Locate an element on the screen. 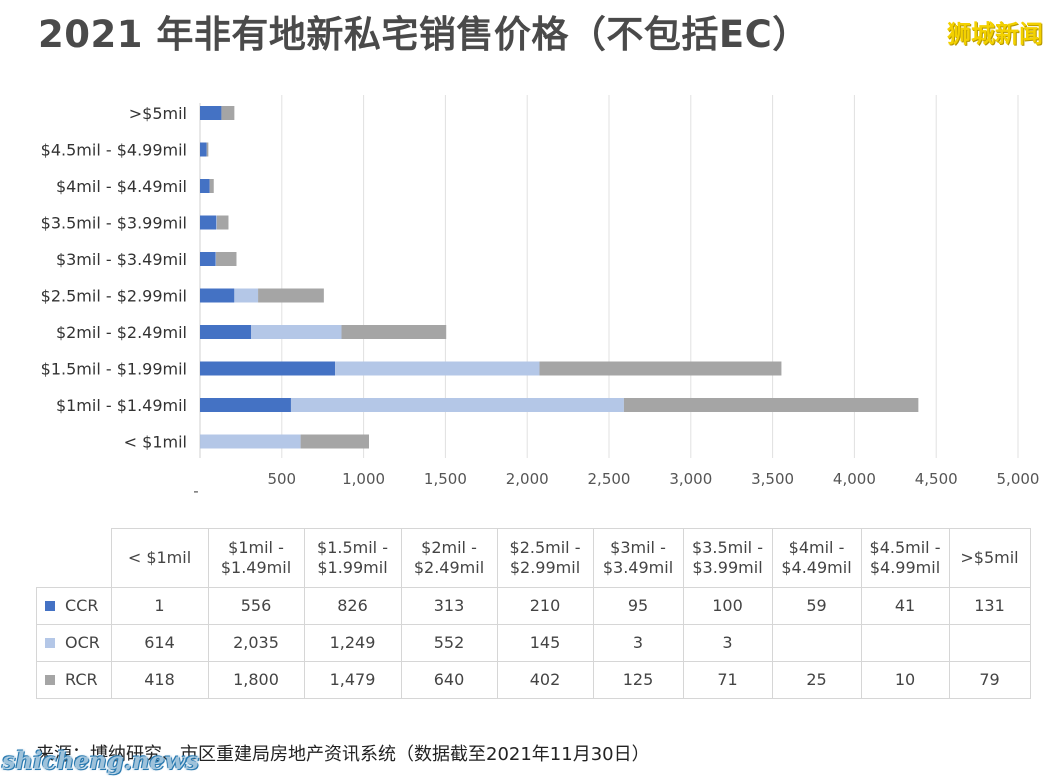 This screenshot has height=780, width=1055. table-cell: 640 is located at coordinates (449, 680).